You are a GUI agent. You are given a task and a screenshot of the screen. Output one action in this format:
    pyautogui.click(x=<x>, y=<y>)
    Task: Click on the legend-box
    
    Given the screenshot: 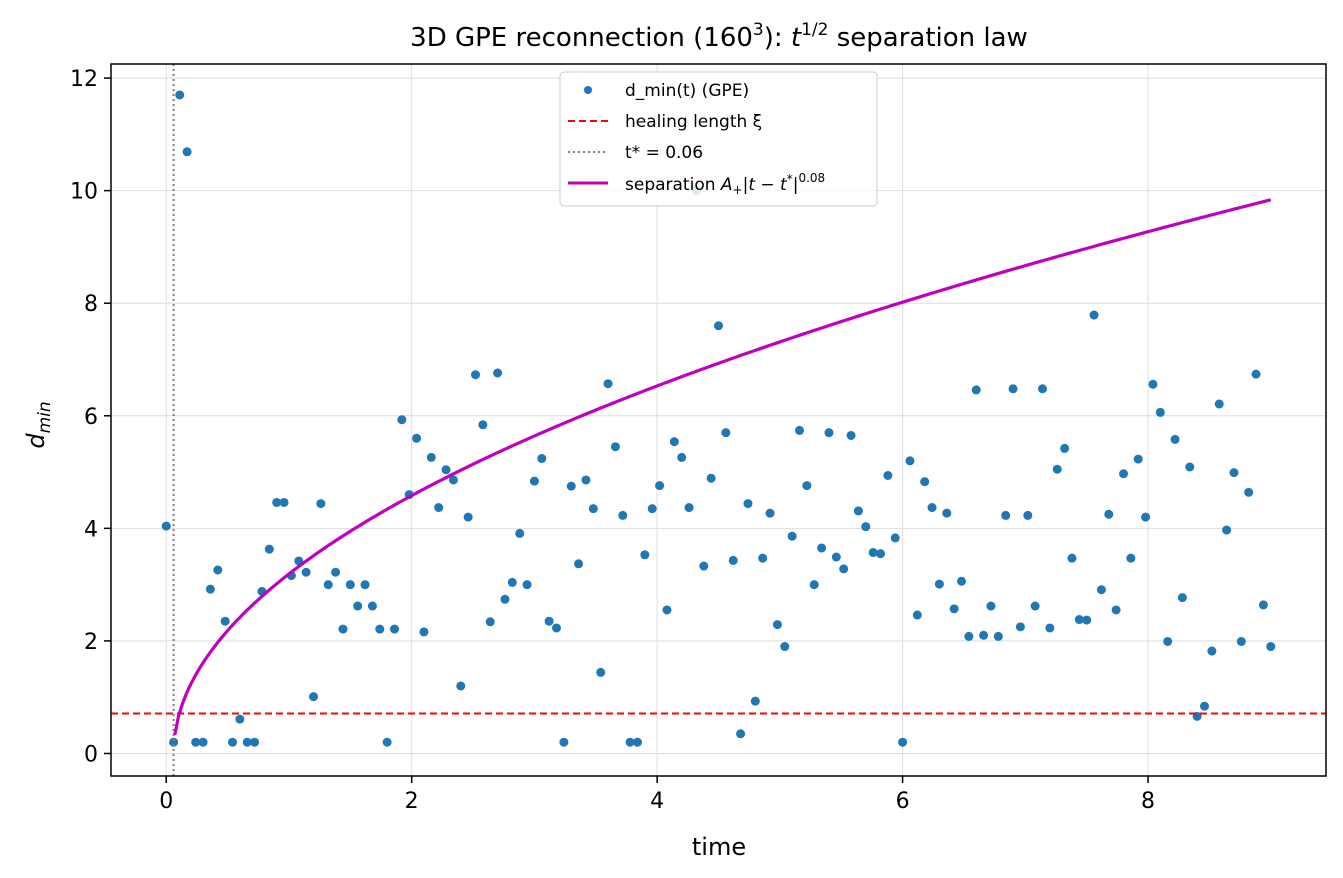 What is the action you would take?
    pyautogui.click(x=718, y=139)
    